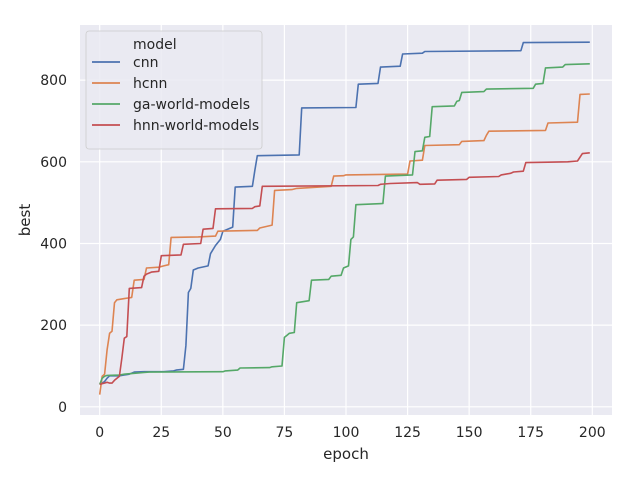 Image resolution: width=640 pixels, height=480 pixels. I want to click on y-tick-label: 400, so click(53, 244).